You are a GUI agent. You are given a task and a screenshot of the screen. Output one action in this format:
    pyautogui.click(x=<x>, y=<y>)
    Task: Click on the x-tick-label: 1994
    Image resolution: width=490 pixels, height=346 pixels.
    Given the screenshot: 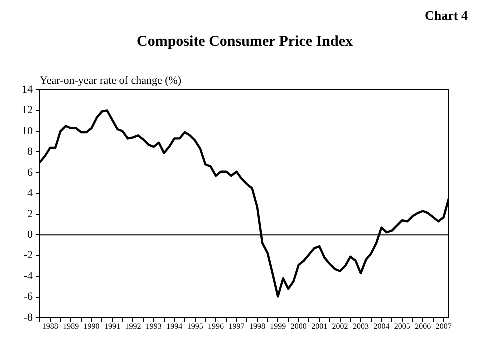 What is the action you would take?
    pyautogui.click(x=174, y=326)
    